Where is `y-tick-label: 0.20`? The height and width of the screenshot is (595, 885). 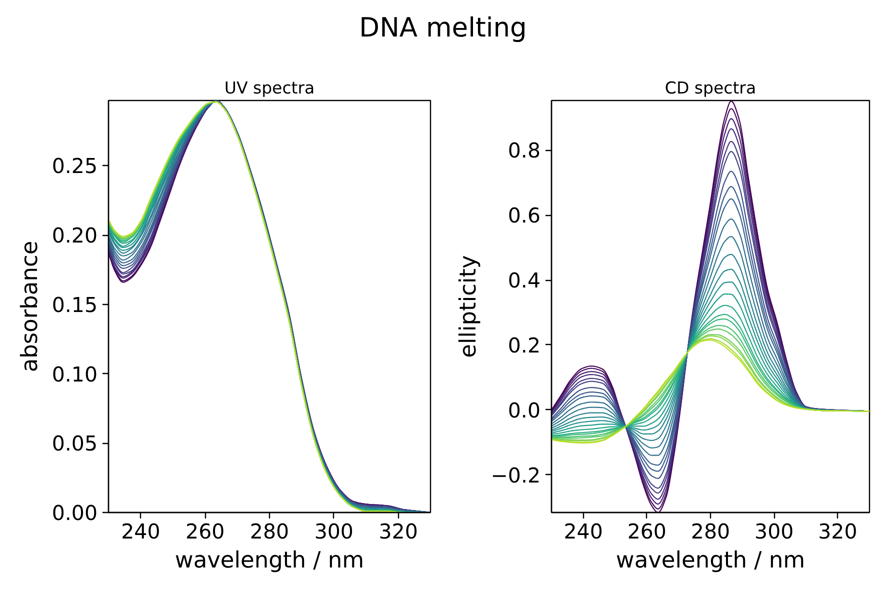
y-tick-label: 0.20 is located at coordinates (75, 236).